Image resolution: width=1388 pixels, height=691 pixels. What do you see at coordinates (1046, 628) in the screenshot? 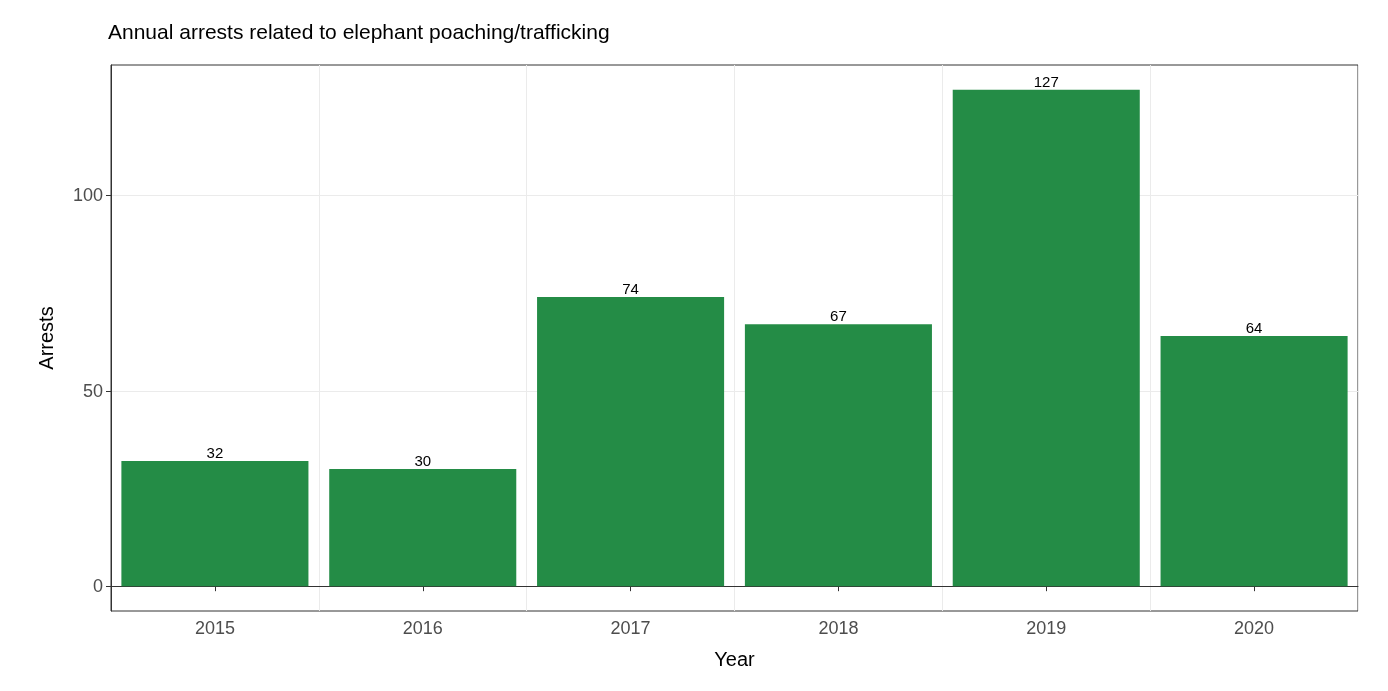
I see `x-tick-label: 2019` at bounding box center [1046, 628].